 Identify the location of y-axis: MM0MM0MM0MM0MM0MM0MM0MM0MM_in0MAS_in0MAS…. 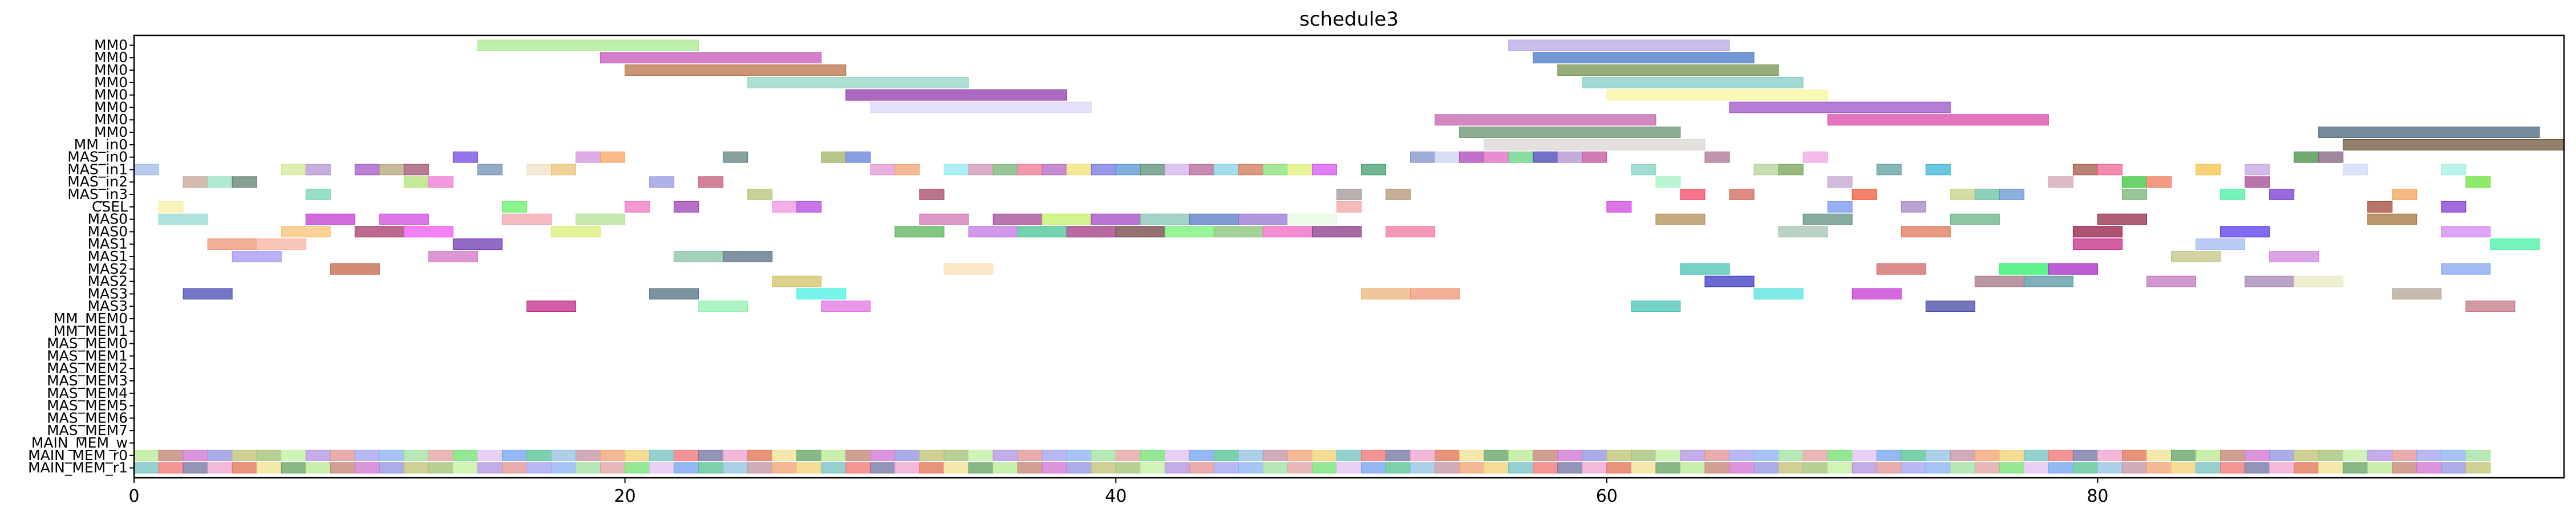
(81, 256).